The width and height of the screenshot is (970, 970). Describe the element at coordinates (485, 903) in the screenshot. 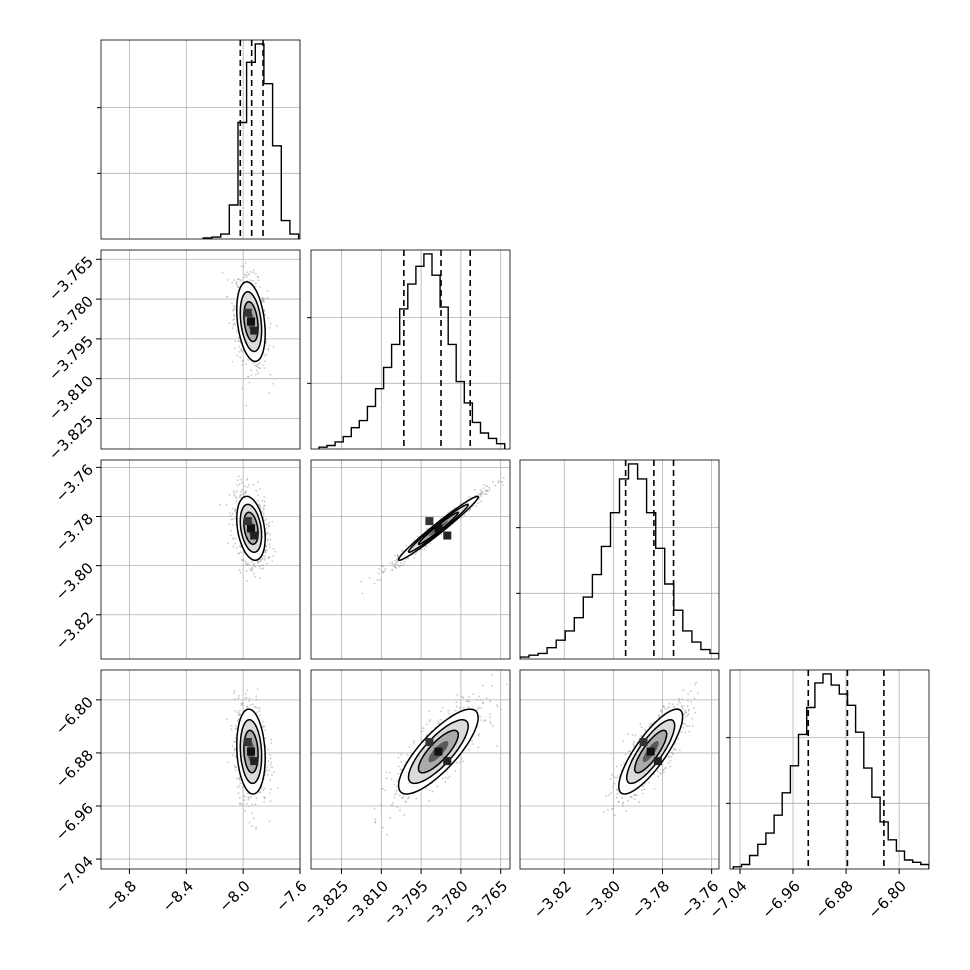

I see `x-tick-label: −3.765` at that location.